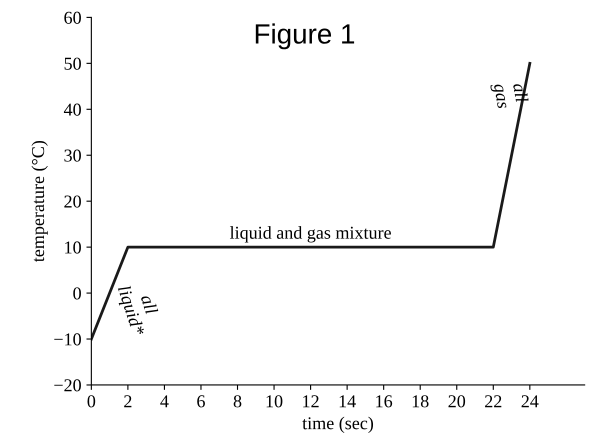  I want to click on chart-title: Figure 1, so click(305, 36).